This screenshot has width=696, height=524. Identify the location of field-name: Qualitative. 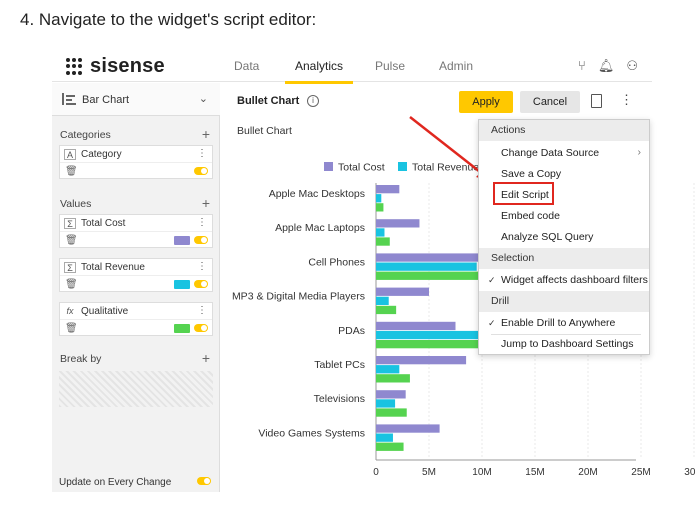
(105, 311).